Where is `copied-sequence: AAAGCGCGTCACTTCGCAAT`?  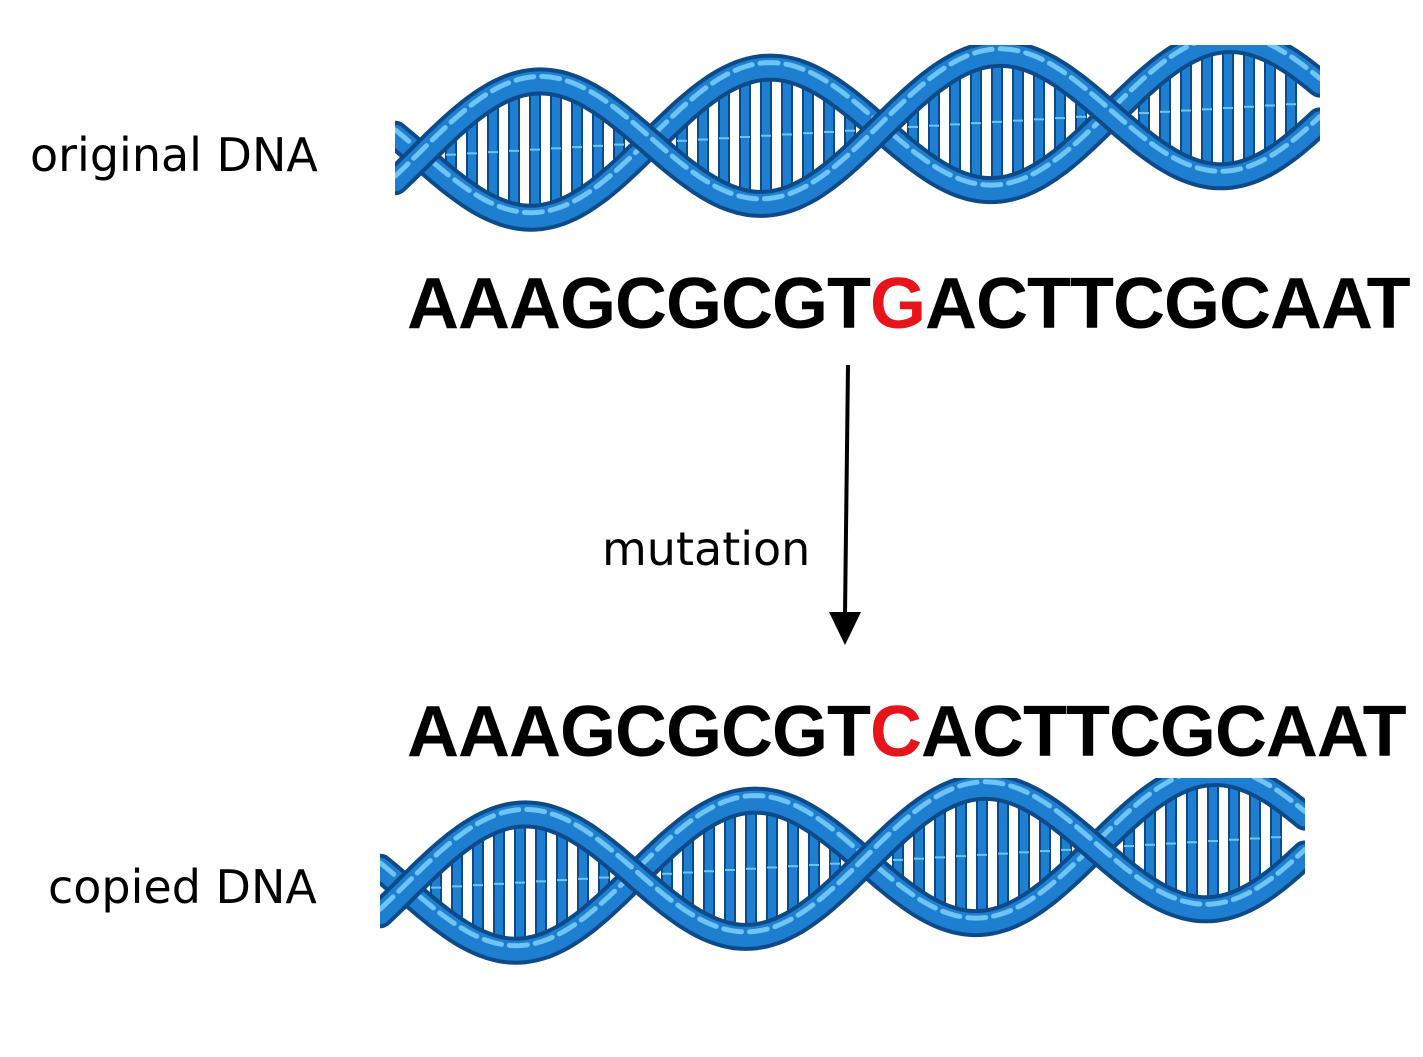 copied-sequence: AAAGCGCGTCACTTCGCAAT is located at coordinates (907, 732).